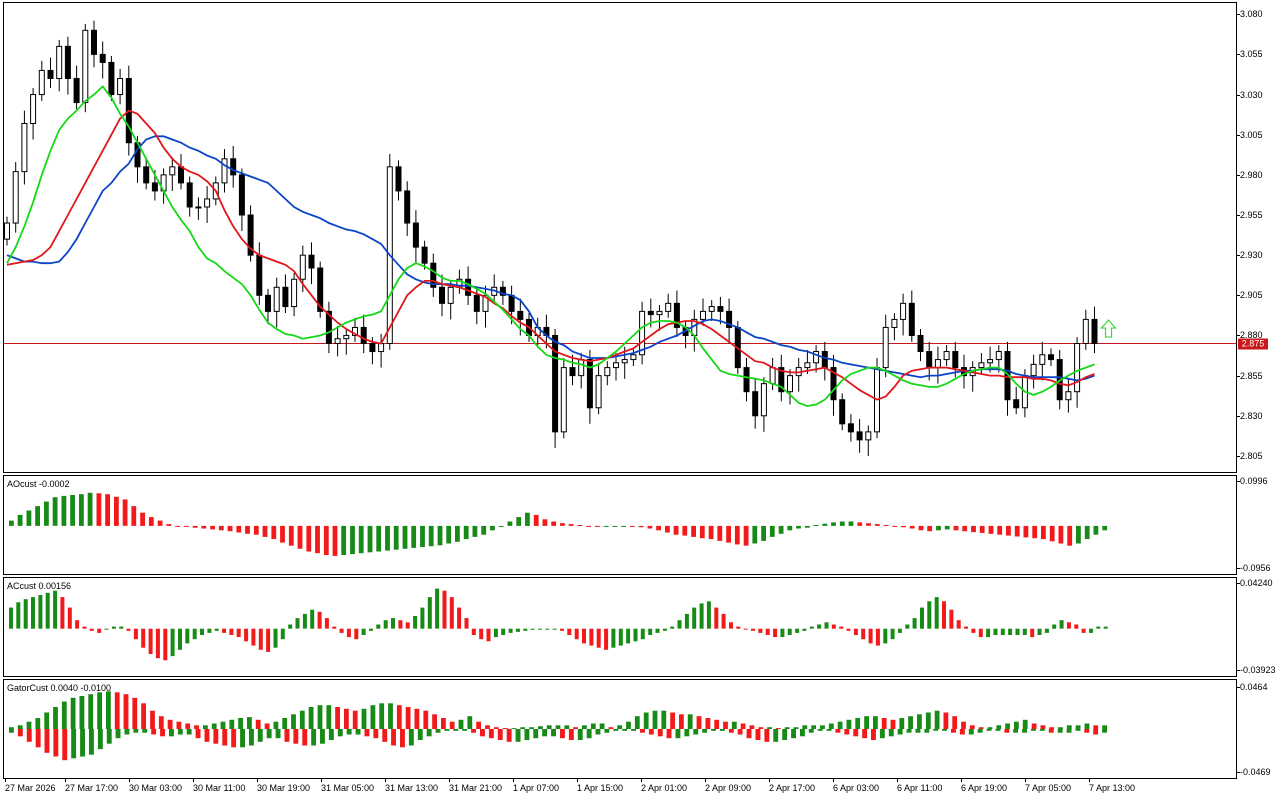 This screenshot has height=800, width=1280. Describe the element at coordinates (1258, 627) in the screenshot. I see `ac-price-axis: 0.04240 -0.03923` at that location.